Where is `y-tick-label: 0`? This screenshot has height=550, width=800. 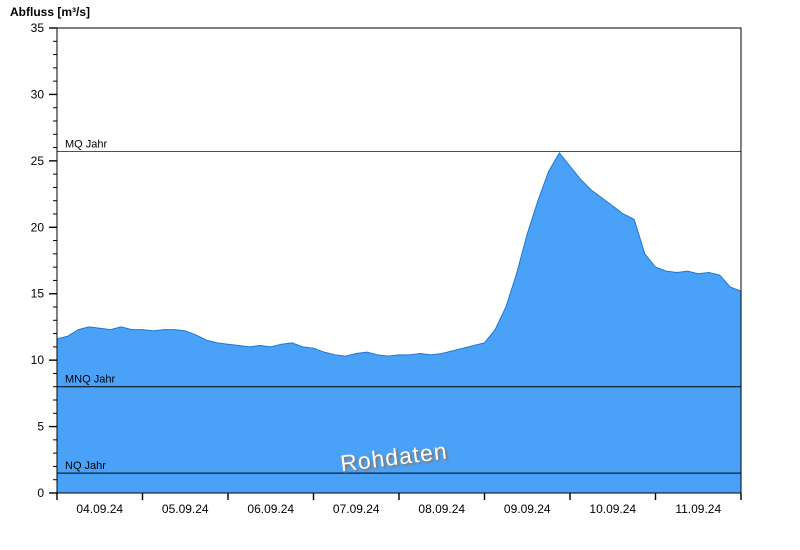 y-tick-label: 0 is located at coordinates (40, 493).